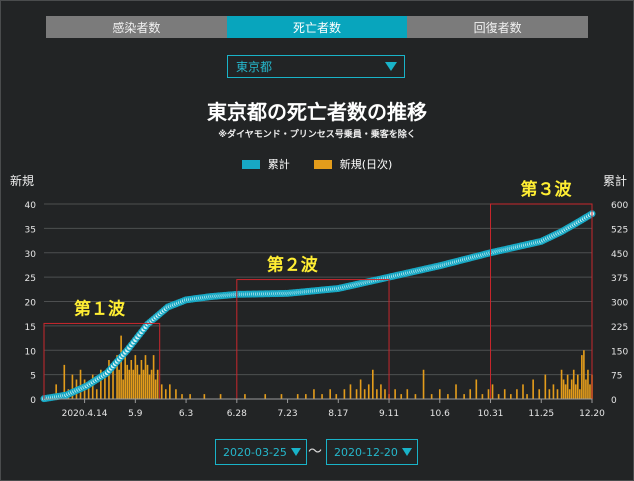  Describe the element at coordinates (389, 414) in the screenshot. I see `x-tick-label: 9.11` at that location.